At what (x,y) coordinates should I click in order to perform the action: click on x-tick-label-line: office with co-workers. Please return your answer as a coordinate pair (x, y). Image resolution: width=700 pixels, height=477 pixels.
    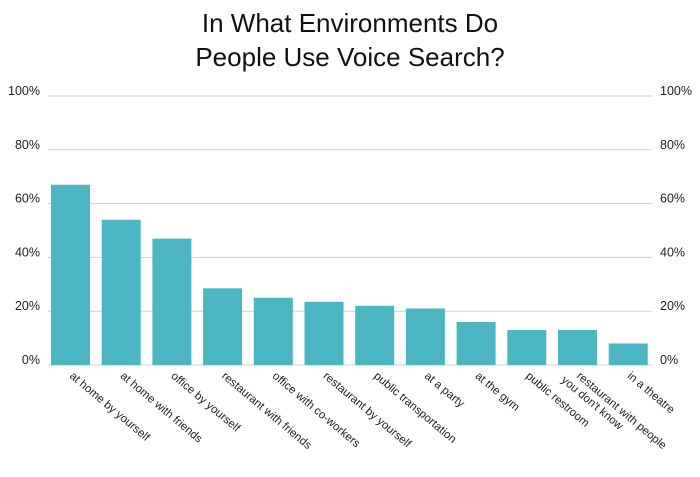
    Looking at the image, I should click on (316, 410).